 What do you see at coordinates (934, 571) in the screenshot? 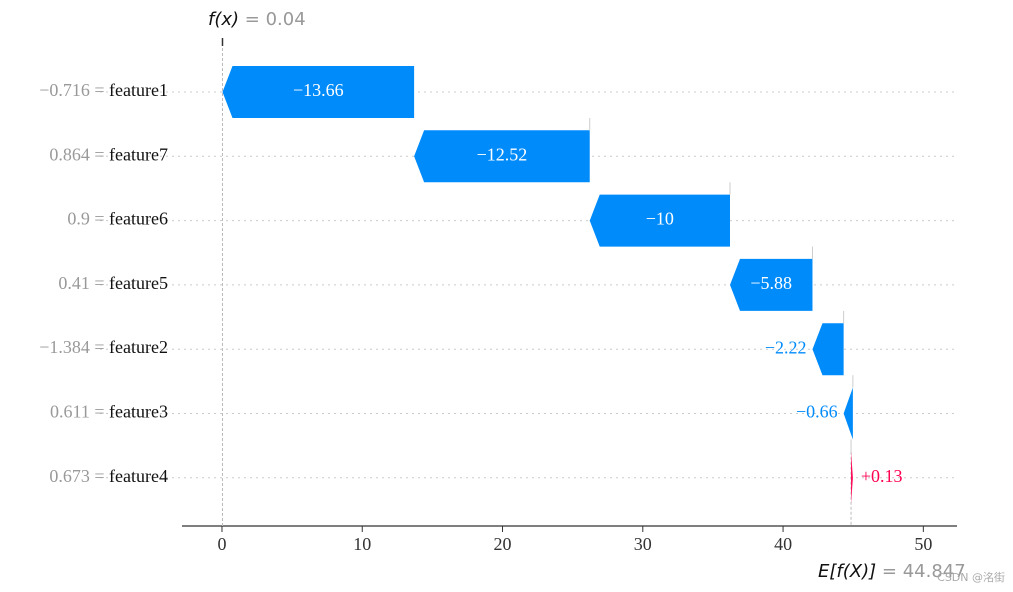
I see `ex-value: 44.847` at bounding box center [934, 571].